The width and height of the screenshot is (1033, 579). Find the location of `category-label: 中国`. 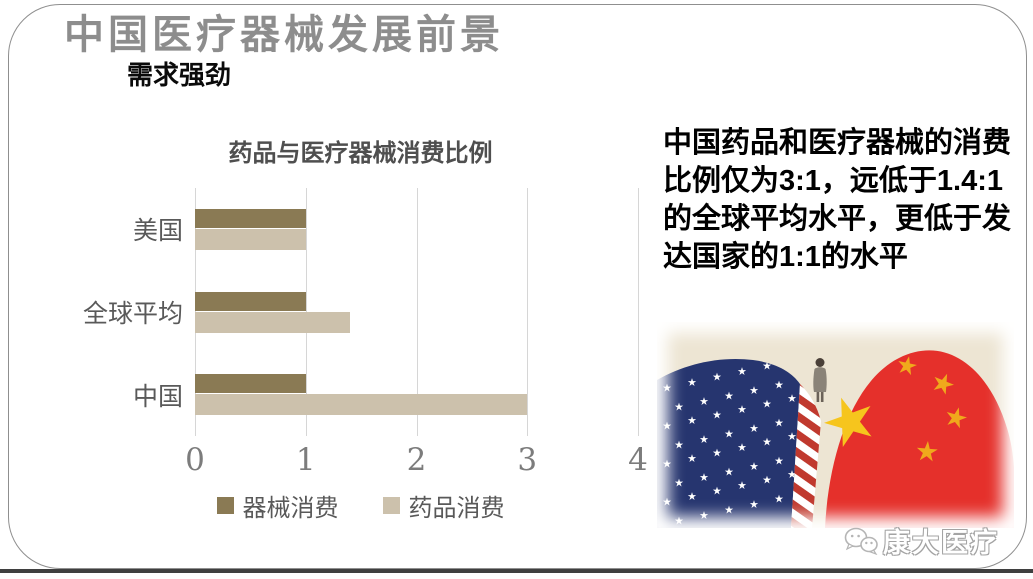

category-label: 中国 is located at coordinates (157, 396).